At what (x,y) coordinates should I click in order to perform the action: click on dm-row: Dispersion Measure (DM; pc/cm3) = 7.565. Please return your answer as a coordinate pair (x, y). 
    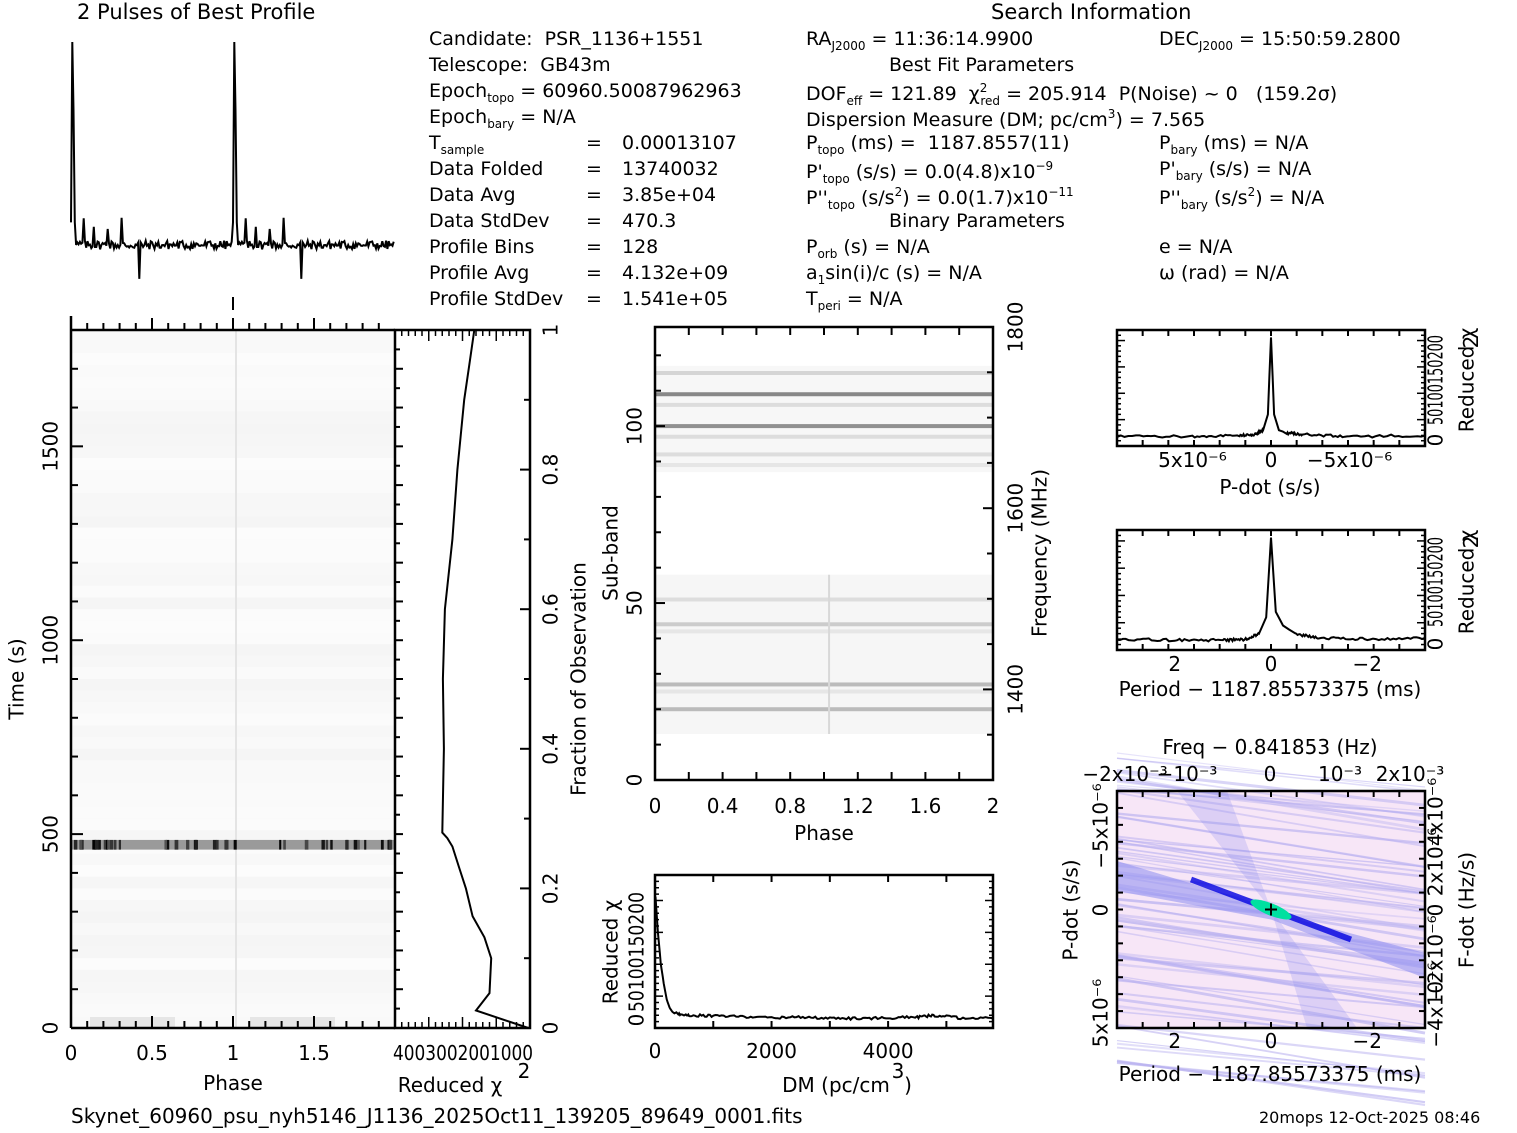
    Looking at the image, I should click on (1006, 119).